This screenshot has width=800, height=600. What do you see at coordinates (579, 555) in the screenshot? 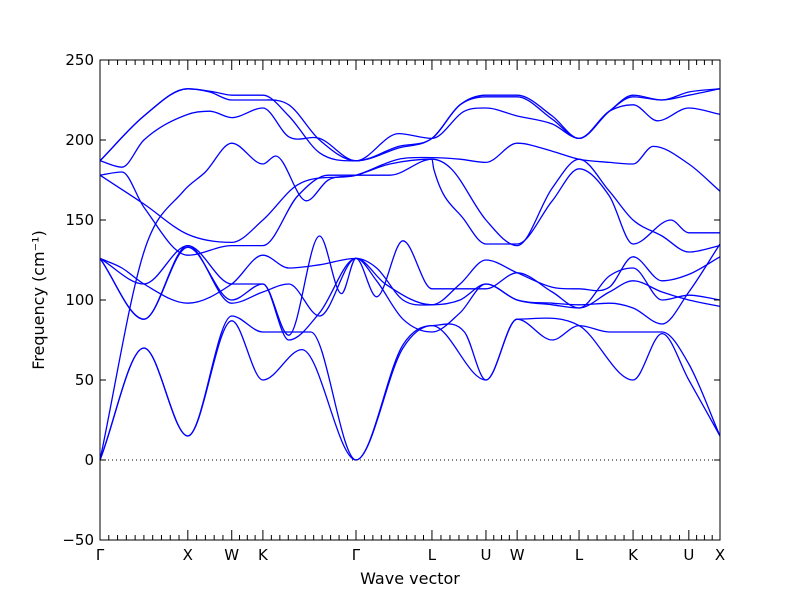
I see `x-tick-label-8: L` at bounding box center [579, 555].